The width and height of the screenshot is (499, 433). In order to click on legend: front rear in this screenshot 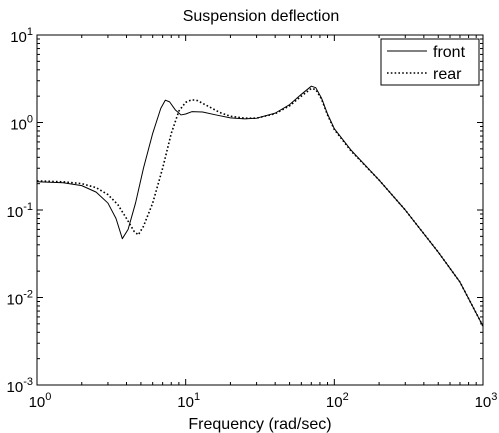, I will do `click(430, 62)`.